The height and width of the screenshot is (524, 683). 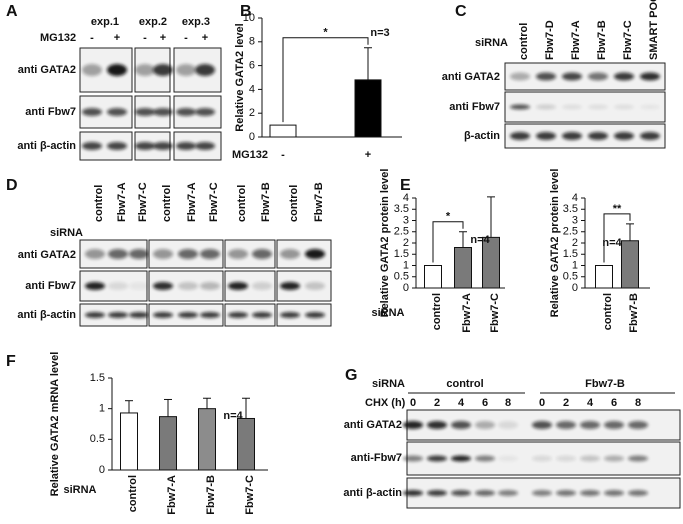 What do you see at coordinates (437, 403) in the screenshot?
I see `time-label: 2` at bounding box center [437, 403].